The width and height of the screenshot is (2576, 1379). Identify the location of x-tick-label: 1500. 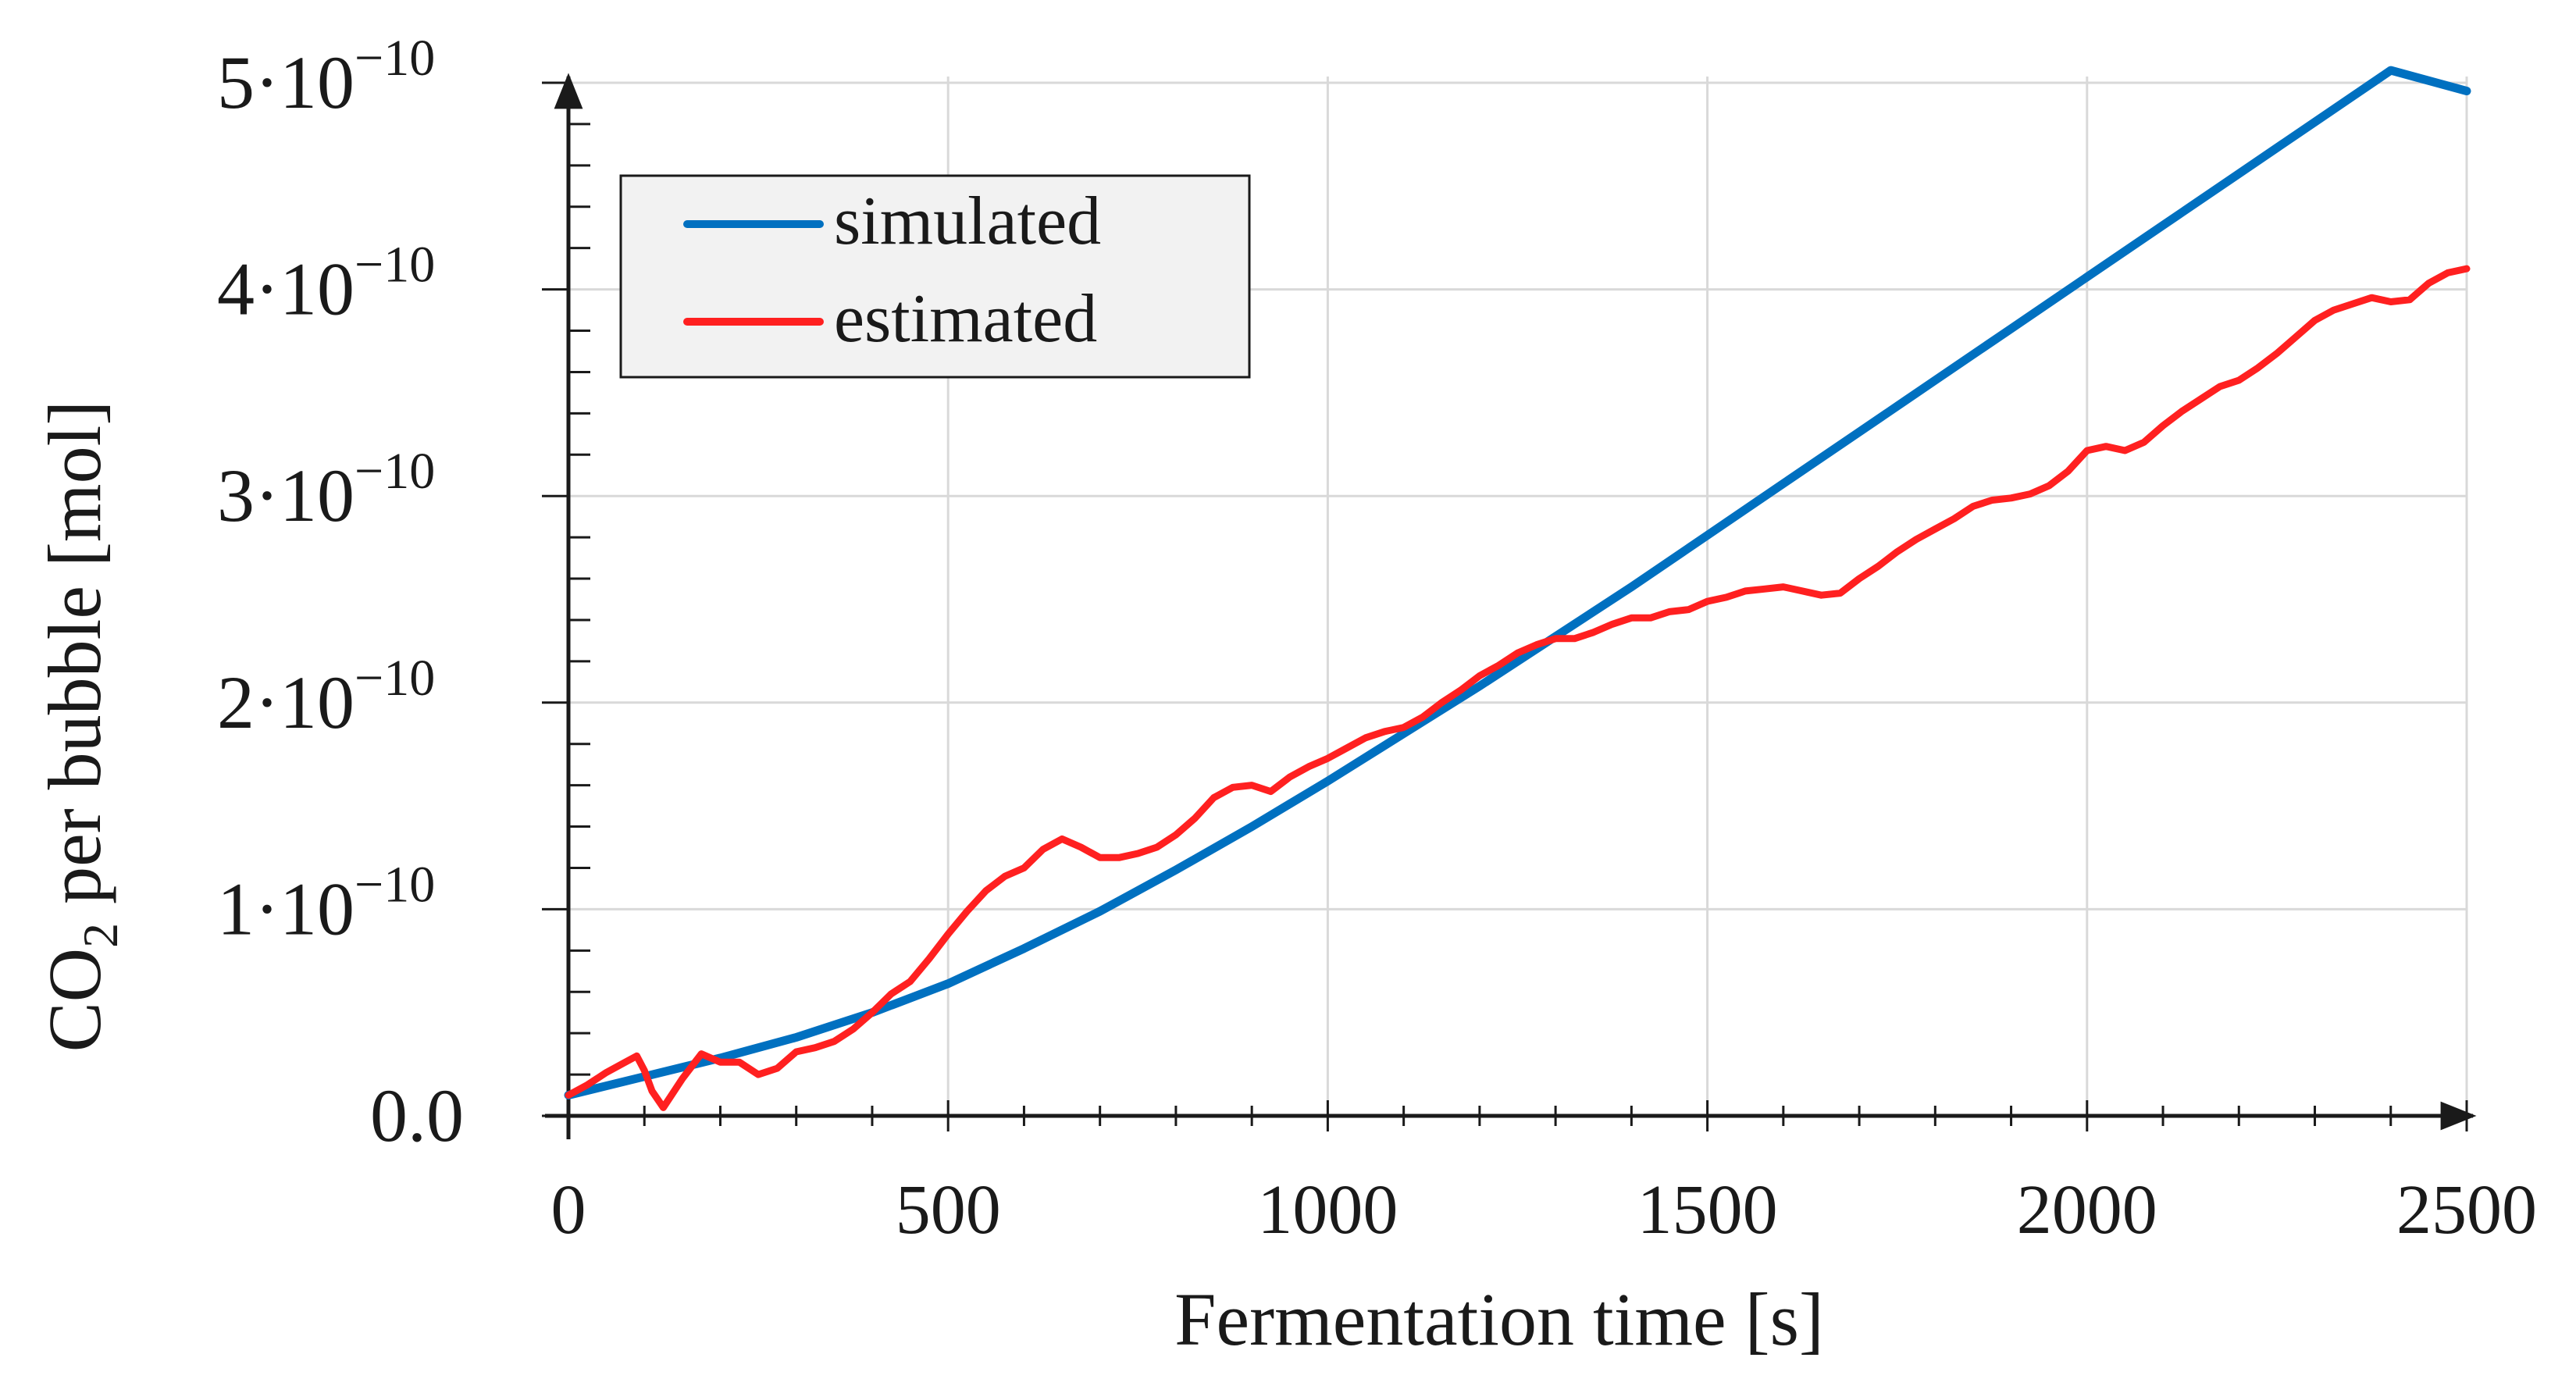
(1708, 1210).